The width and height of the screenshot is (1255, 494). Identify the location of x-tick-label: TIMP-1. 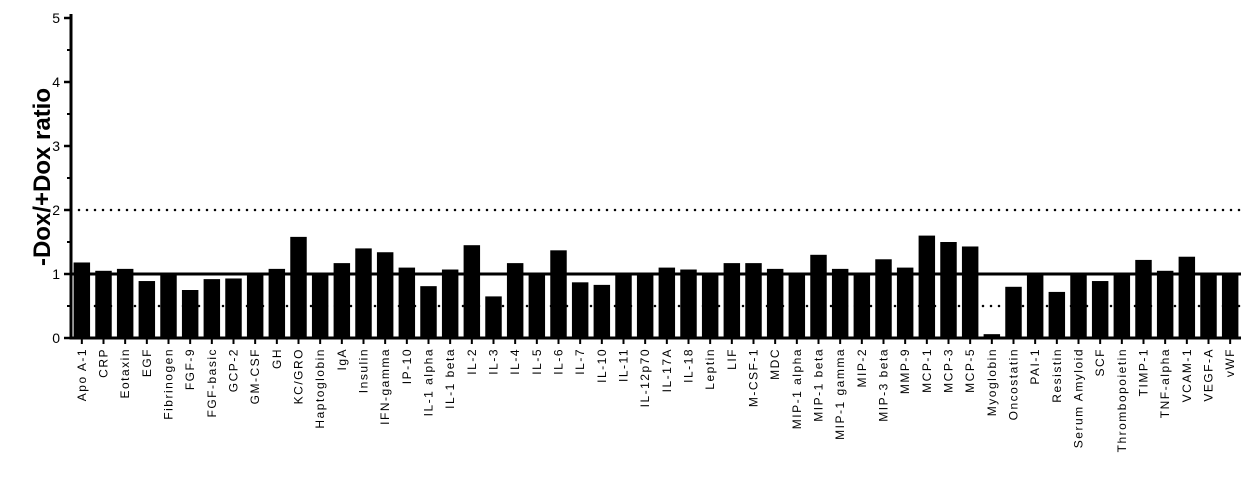
(1144, 372).